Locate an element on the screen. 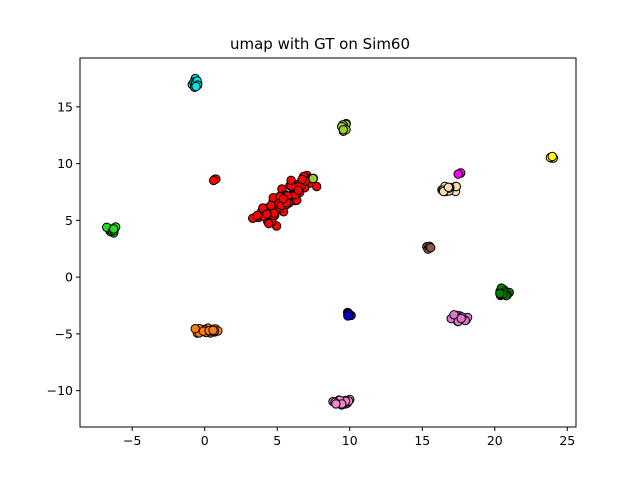  x-tick-label: 5 is located at coordinates (277, 440).